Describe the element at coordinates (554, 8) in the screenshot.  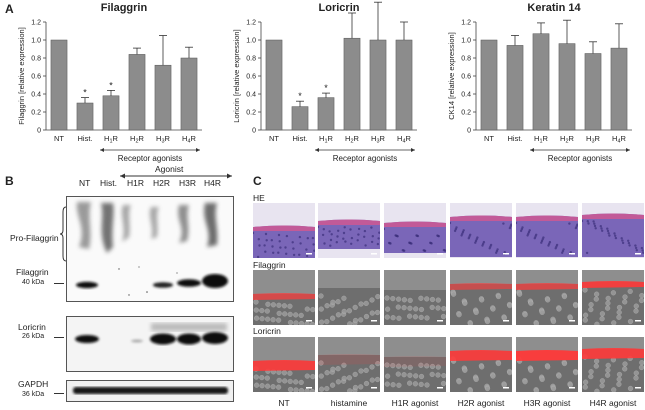
I see `keratin14-chart-title: Keratin 14` at that location.